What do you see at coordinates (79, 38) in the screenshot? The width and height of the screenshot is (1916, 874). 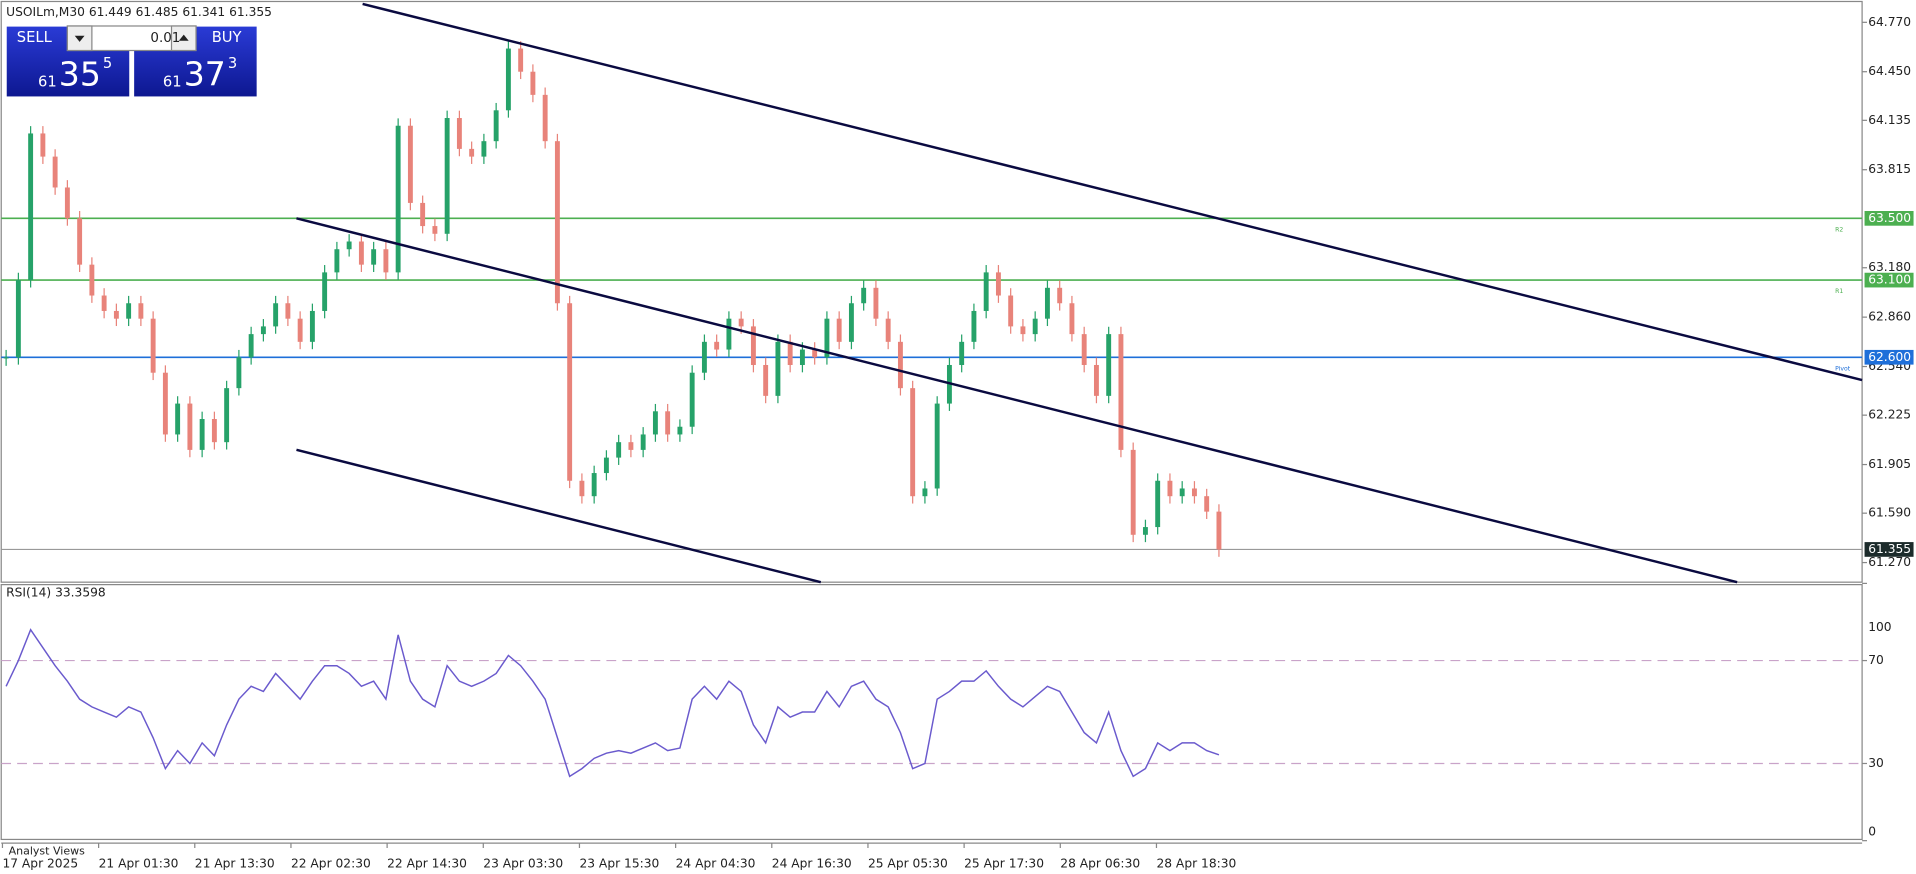 I see `down-arrow` at bounding box center [79, 38].